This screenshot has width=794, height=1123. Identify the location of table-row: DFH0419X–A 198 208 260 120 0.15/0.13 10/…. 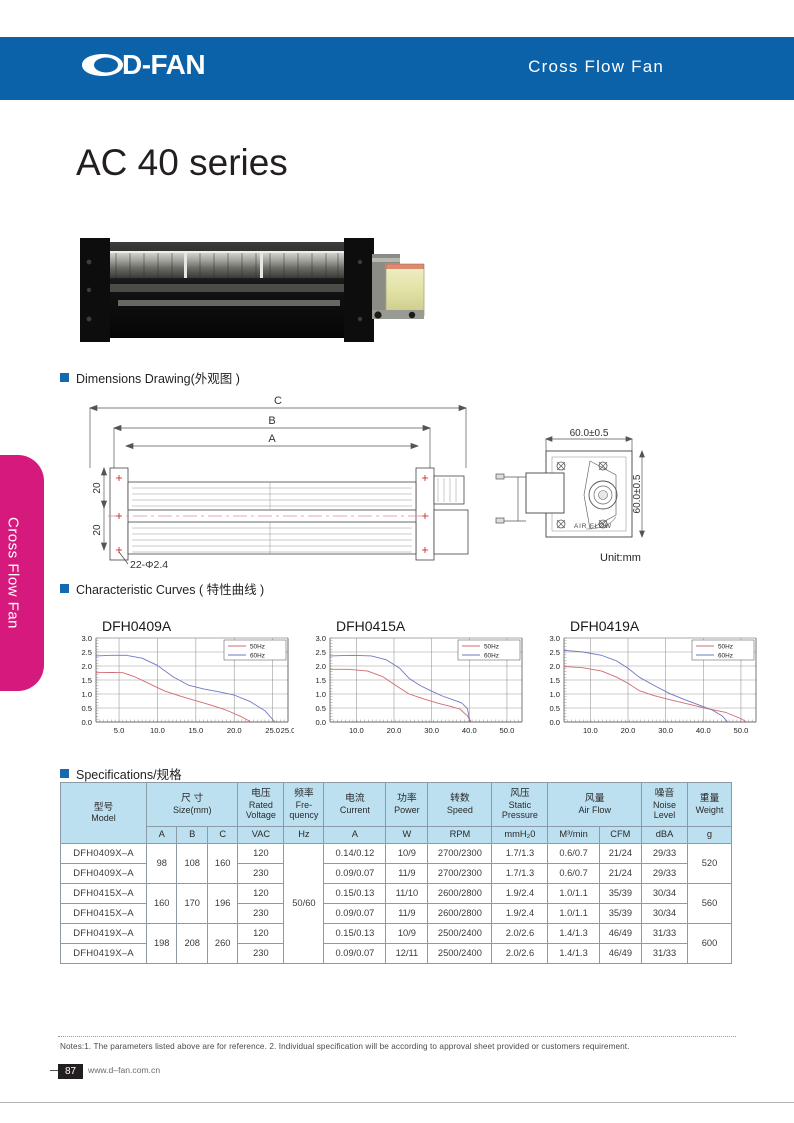
(396, 943).